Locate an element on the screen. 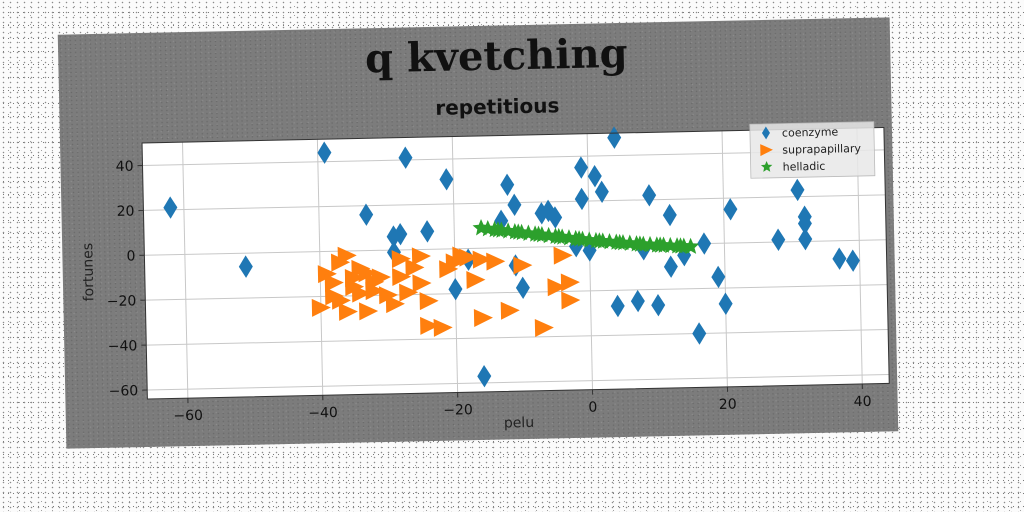 This screenshot has height=512, width=1024. y-tick-label: 0 is located at coordinates (130, 256).